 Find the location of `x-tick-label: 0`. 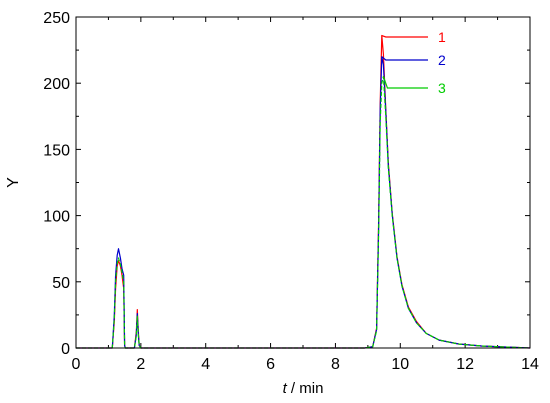

x-tick-label: 0 is located at coordinates (76, 364).